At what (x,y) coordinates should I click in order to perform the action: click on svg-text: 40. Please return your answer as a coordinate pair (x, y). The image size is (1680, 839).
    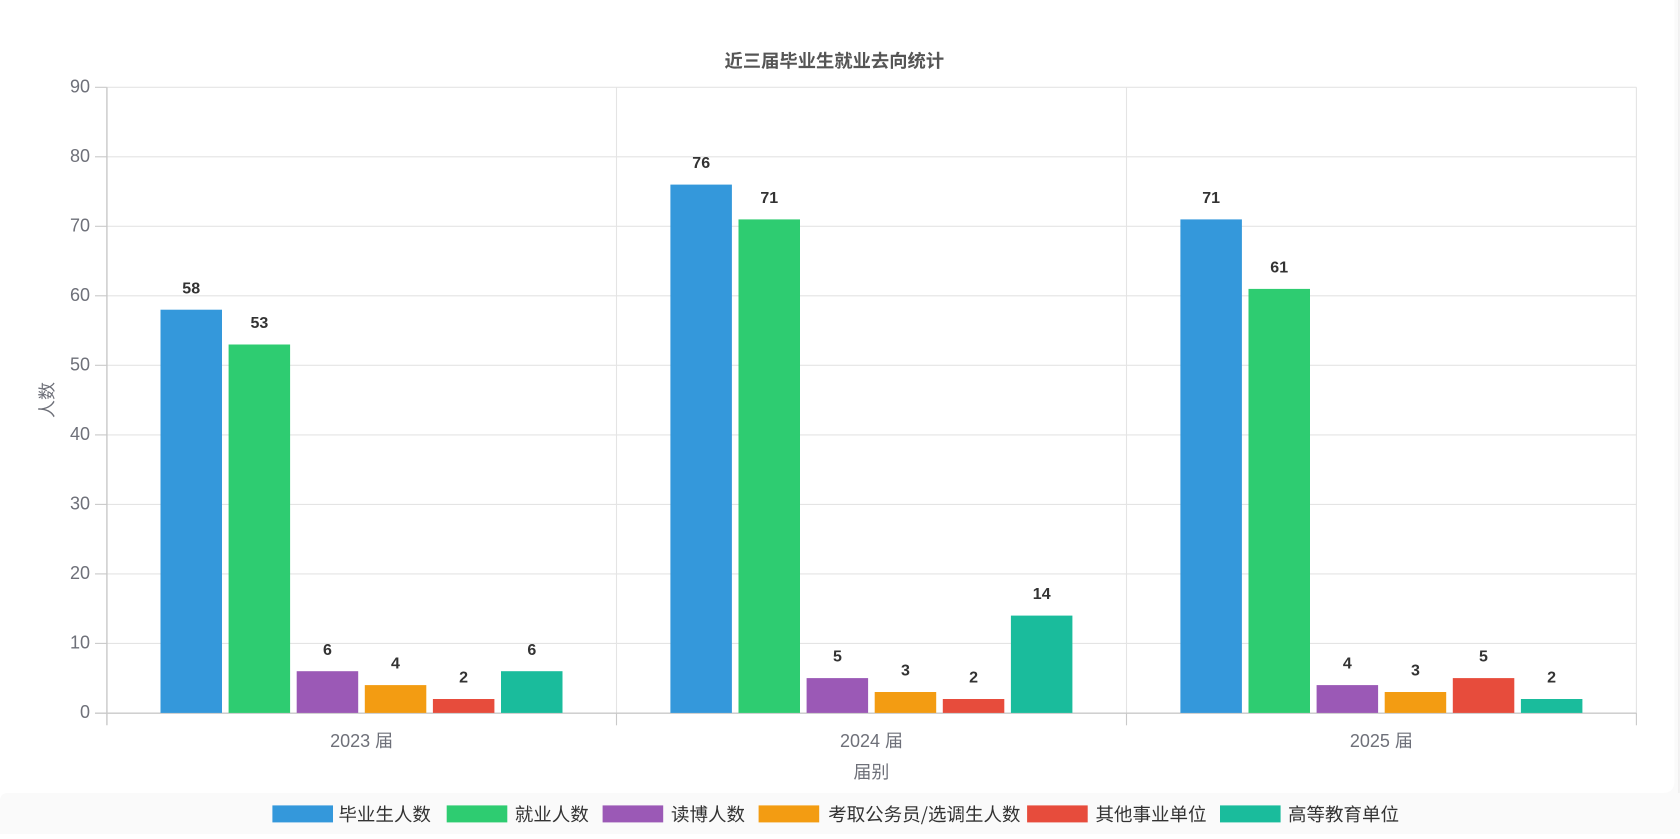
    Looking at the image, I should click on (80, 434).